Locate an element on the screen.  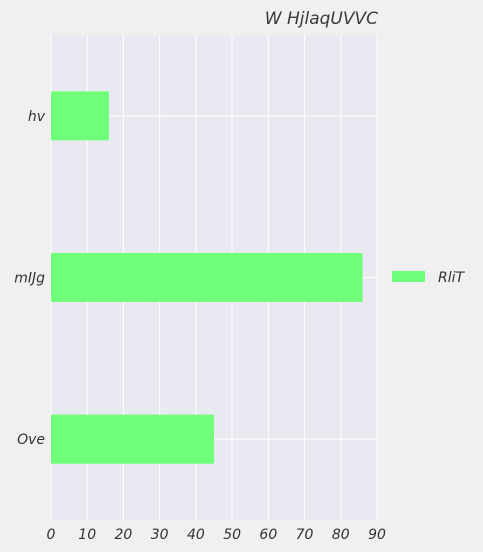
bar-mijg is located at coordinates (207, 277).